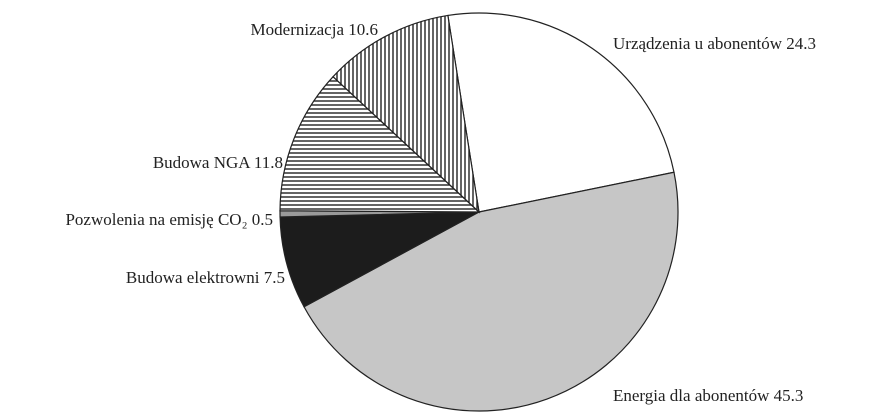  Describe the element at coordinates (789, 395) in the screenshot. I see `slice-label-value: 45.3` at that location.